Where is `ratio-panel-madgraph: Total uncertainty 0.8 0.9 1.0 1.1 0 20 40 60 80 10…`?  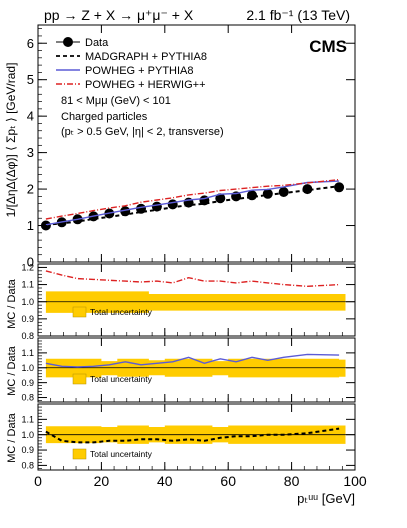
ratio-panel-madgraph: Total uncertainty 0.8 0.9 1.0 1.1 0 20 40 60 80 10… is located at coordinates (194, 446).